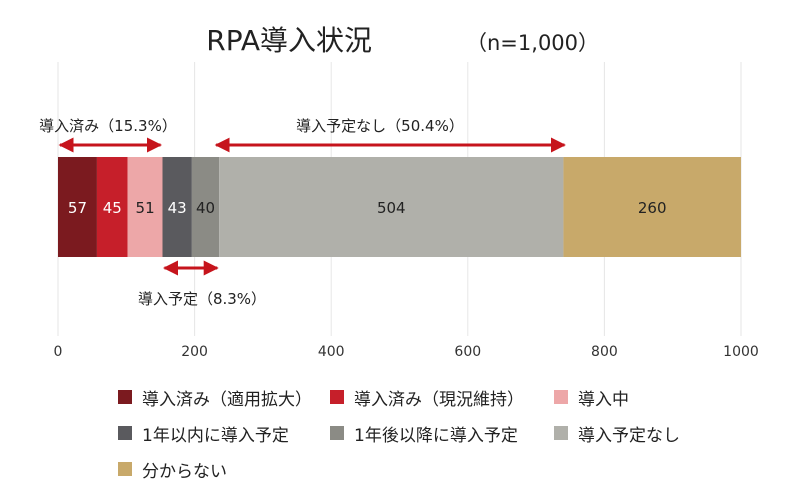 The image size is (800, 500). I want to click on legend-label: 分からない, so click(184, 471).